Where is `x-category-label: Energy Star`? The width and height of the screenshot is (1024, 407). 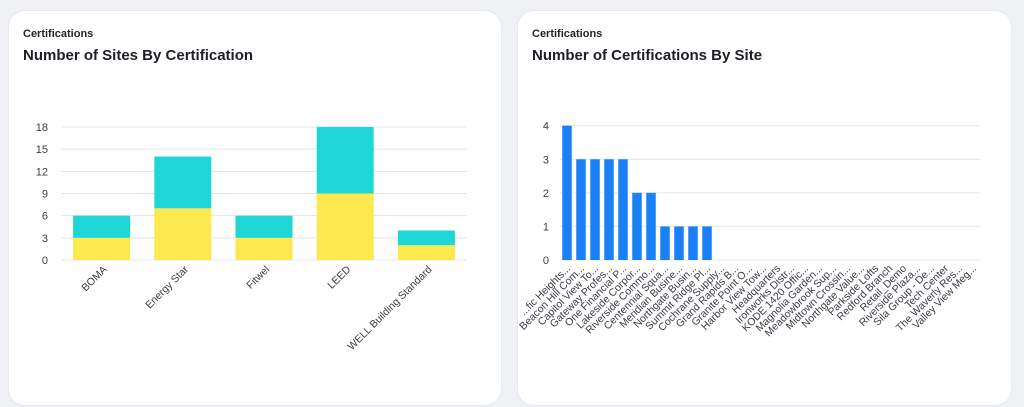 x-category-label: Energy Star is located at coordinates (167, 287).